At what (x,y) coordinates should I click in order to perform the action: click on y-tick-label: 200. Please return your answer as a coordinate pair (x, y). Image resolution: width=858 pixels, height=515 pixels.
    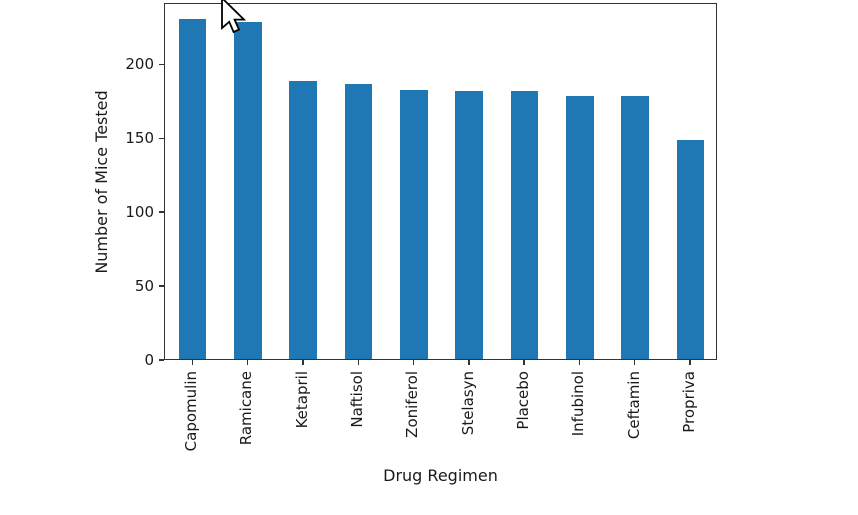
    Looking at the image, I should click on (139, 64).